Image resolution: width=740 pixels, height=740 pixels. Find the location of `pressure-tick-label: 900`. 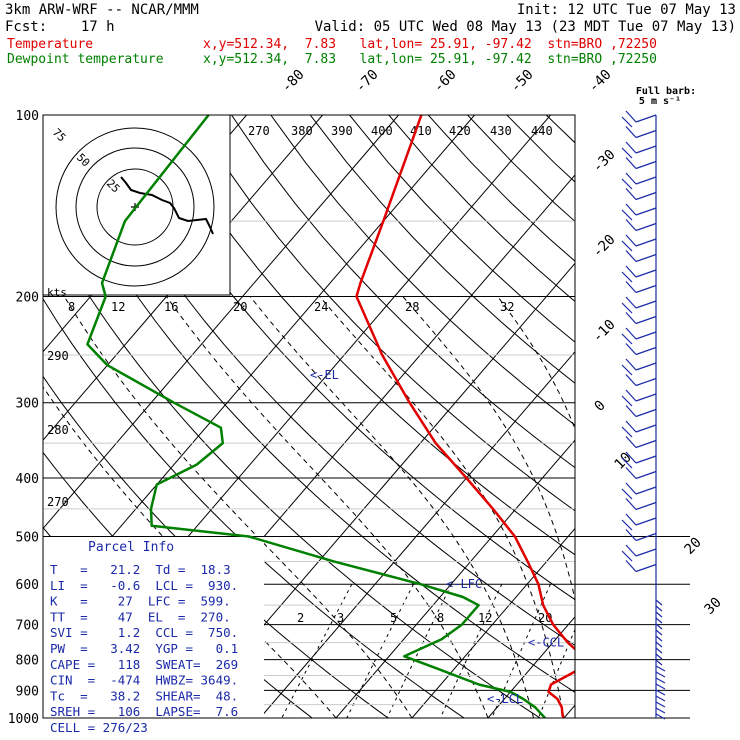

pressure-tick-label: 900 is located at coordinates (27, 691).